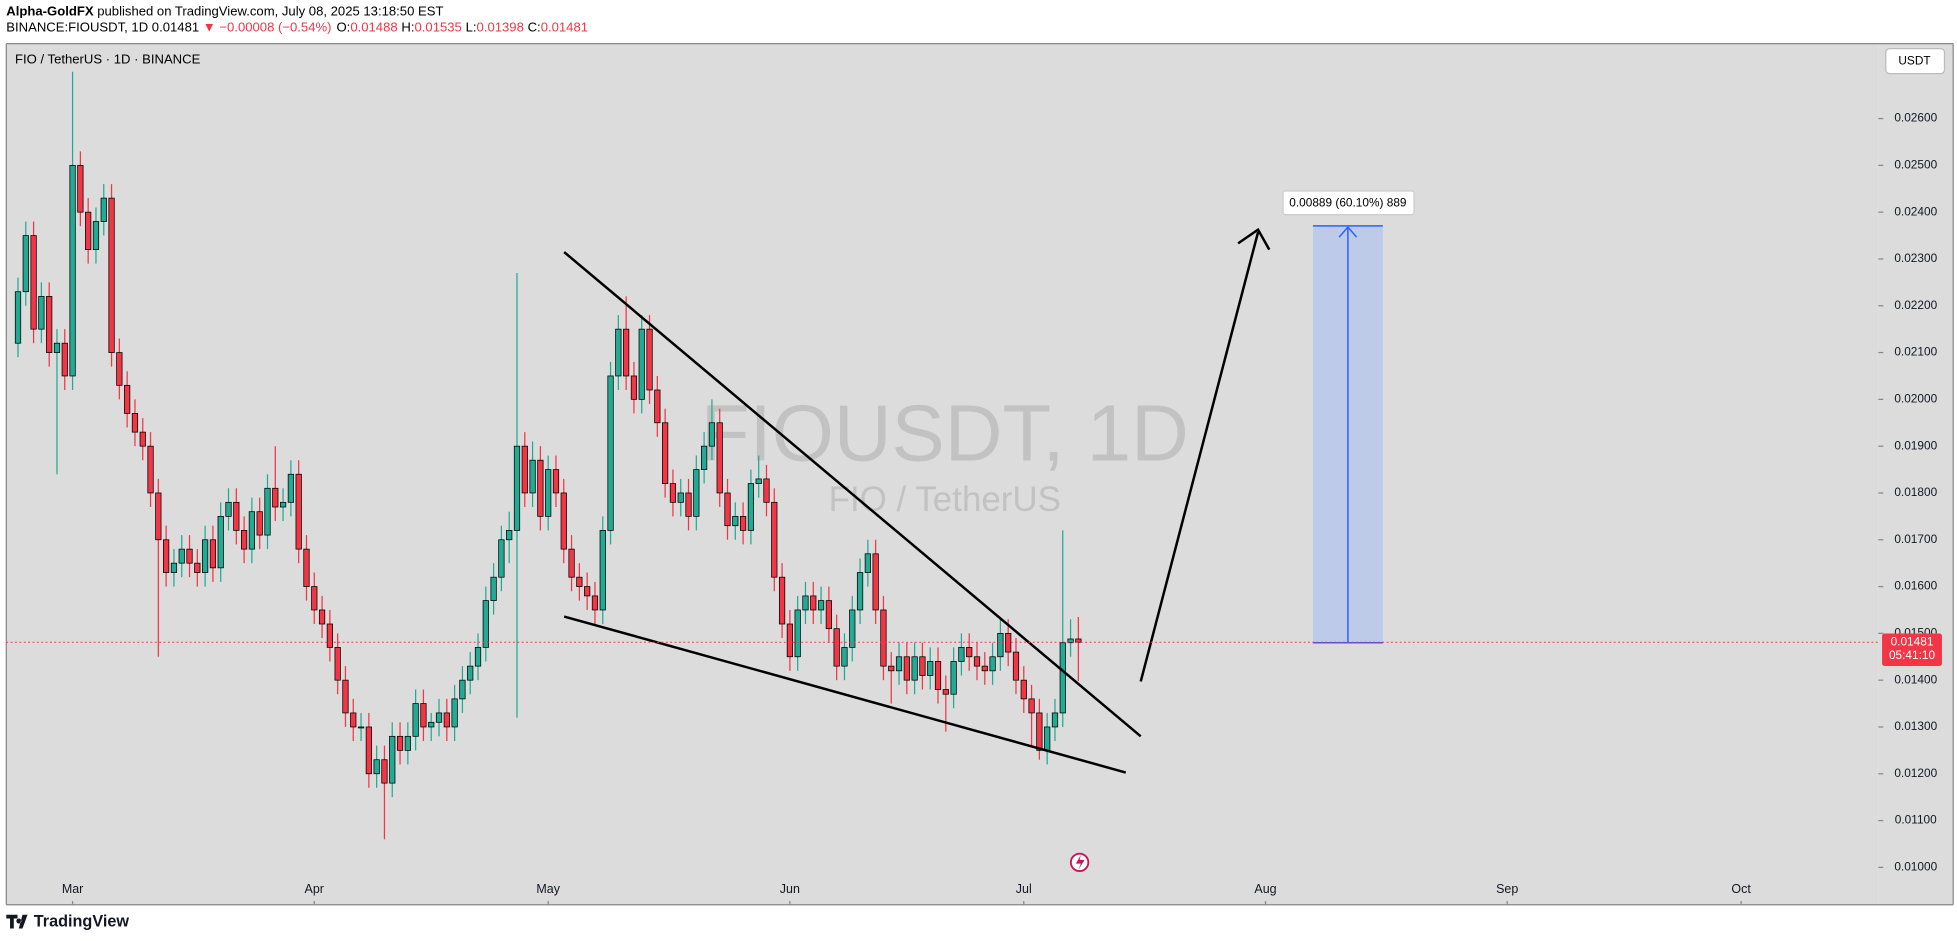  I want to click on ohlc-label: O:, so click(344, 27).